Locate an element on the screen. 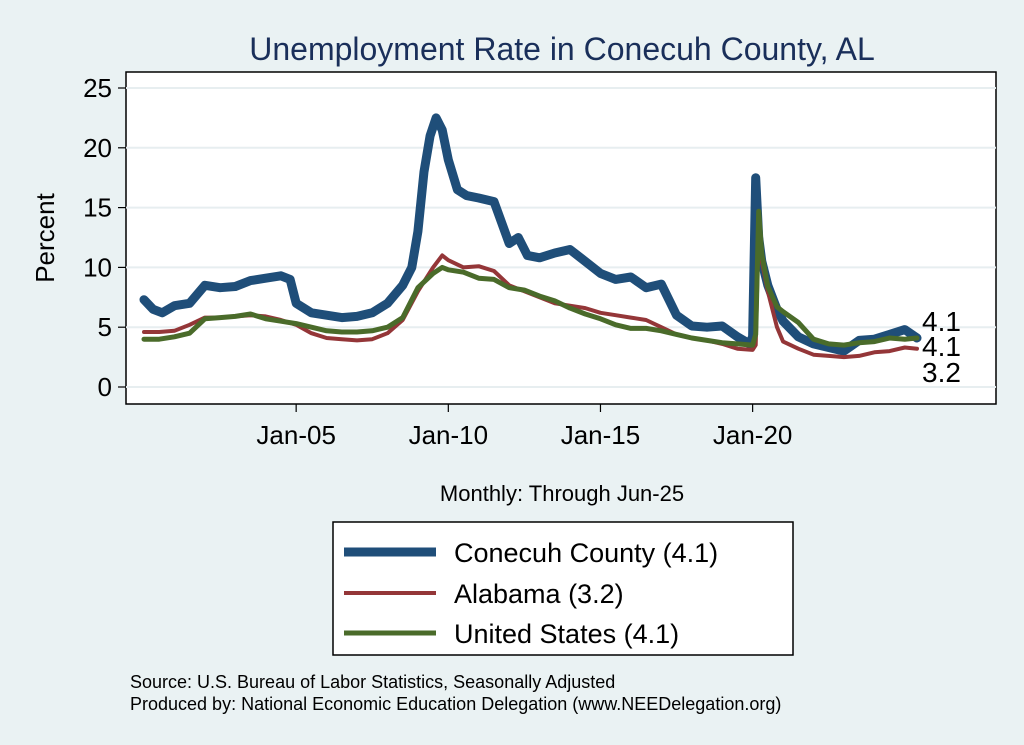 This screenshot has height=745, width=1024. end-labels: 4.13.24.1 is located at coordinates (941, 347).